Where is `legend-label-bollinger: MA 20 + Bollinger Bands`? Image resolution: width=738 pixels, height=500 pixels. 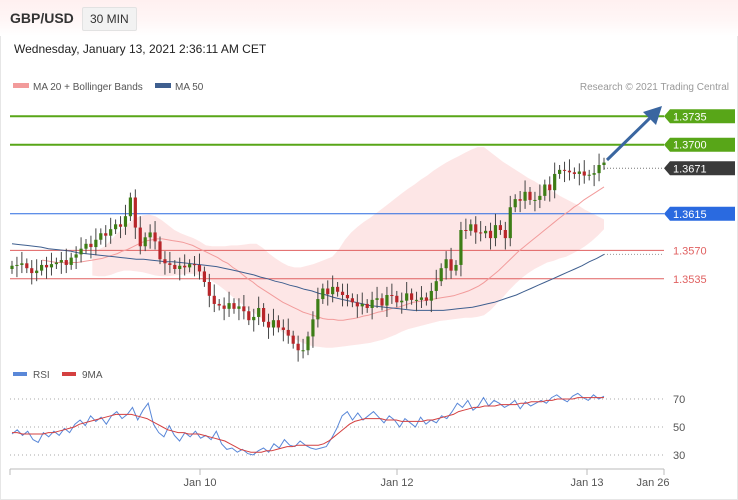 legend-label-bollinger: MA 20 + Bollinger Bands is located at coordinates (88, 87).